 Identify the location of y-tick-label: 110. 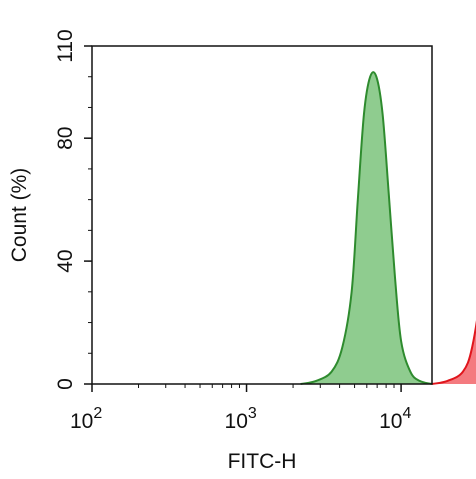
(65, 45).